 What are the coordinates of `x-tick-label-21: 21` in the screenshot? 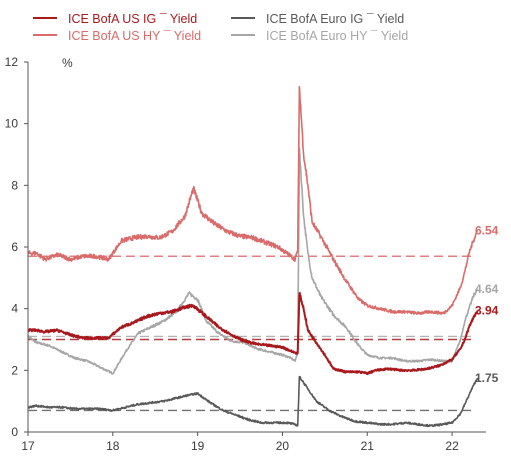 It's located at (368, 446).